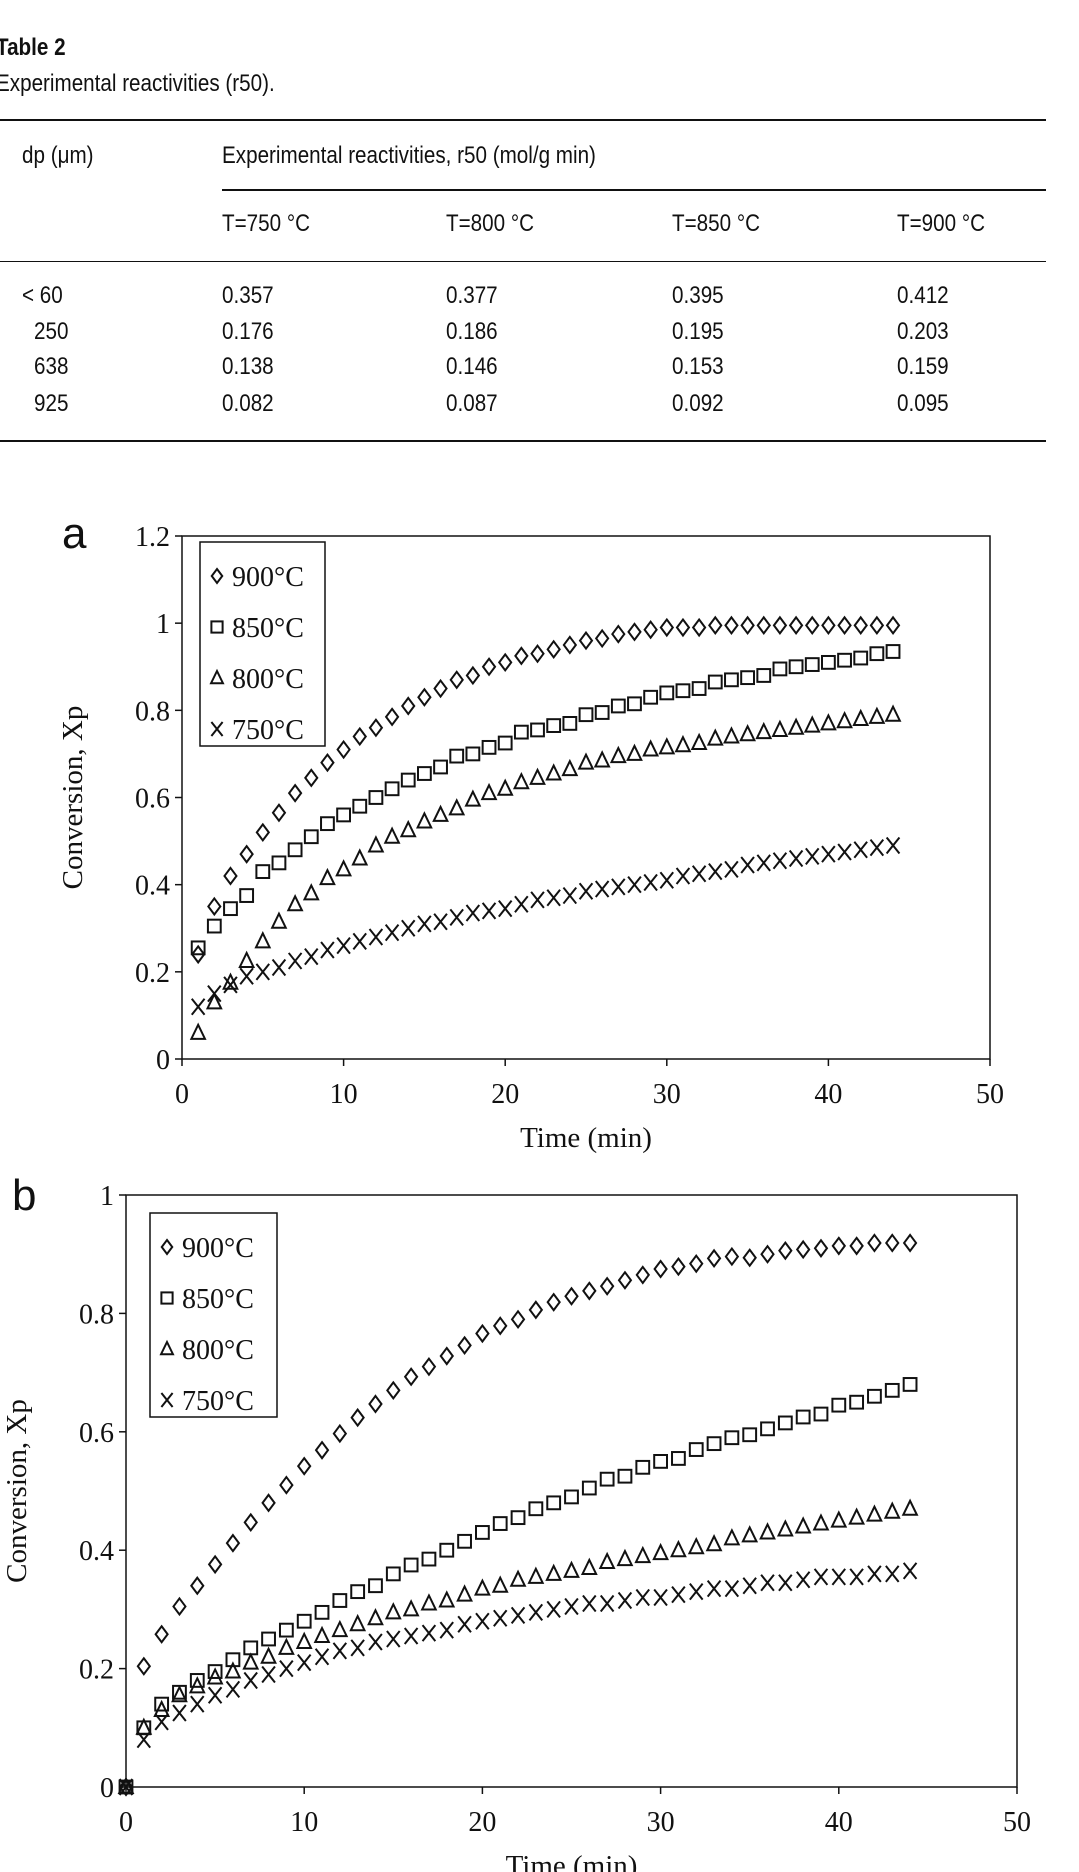 This screenshot has height=1872, width=1079. I want to click on table-cell: 0.203, so click(923, 331).